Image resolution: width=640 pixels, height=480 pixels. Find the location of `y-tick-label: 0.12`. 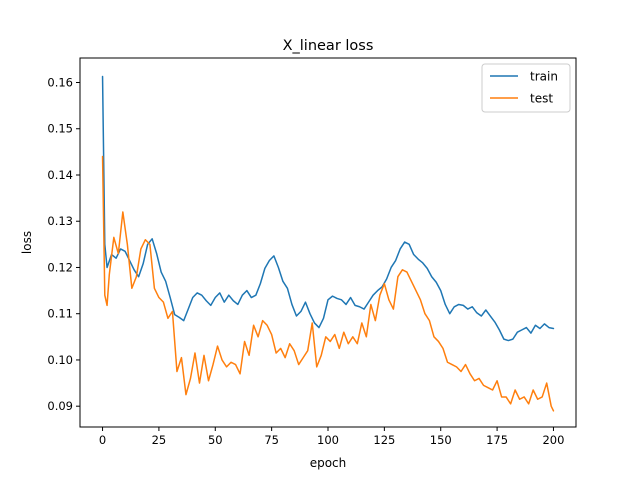

y-tick-label: 0.12 is located at coordinates (60, 267).